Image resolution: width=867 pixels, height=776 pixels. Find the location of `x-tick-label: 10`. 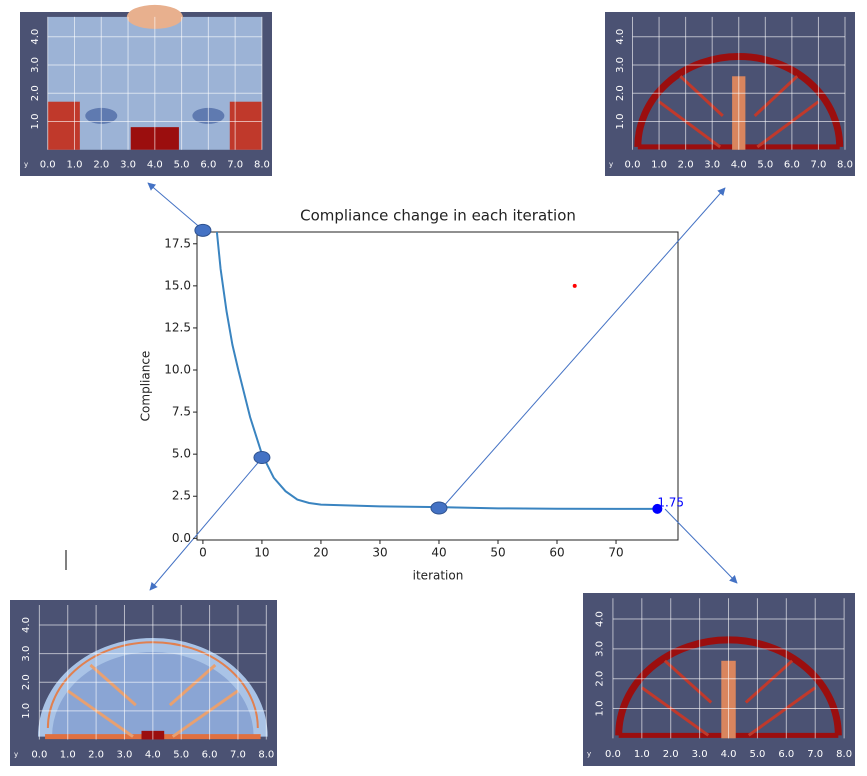

x-tick-label: 10 is located at coordinates (261, 553).